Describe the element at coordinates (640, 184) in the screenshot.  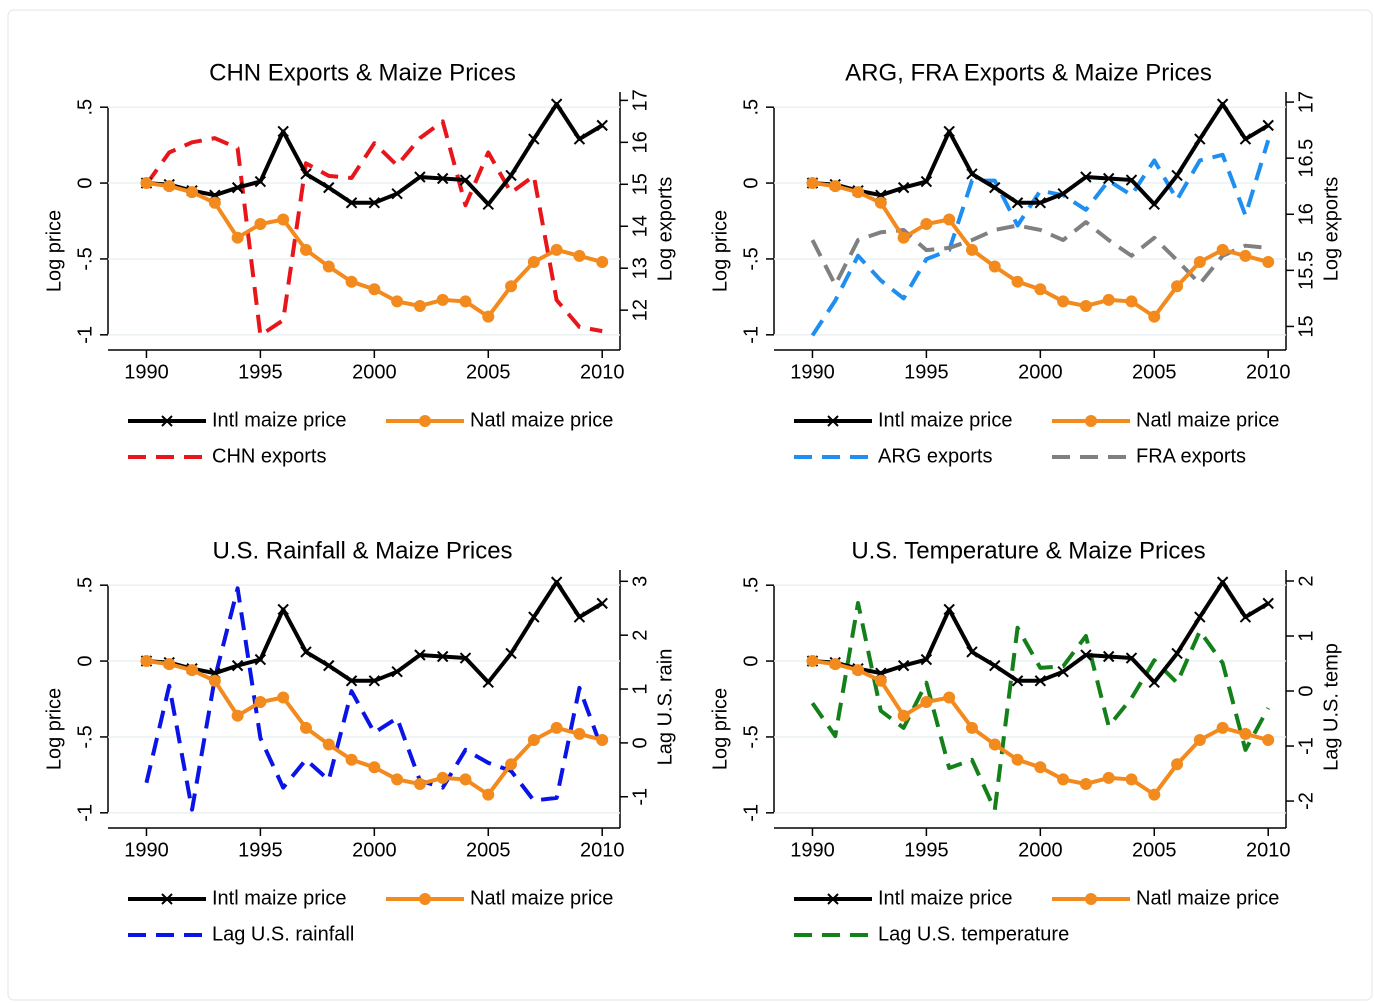
I see `y2-tick-label: 15` at that location.